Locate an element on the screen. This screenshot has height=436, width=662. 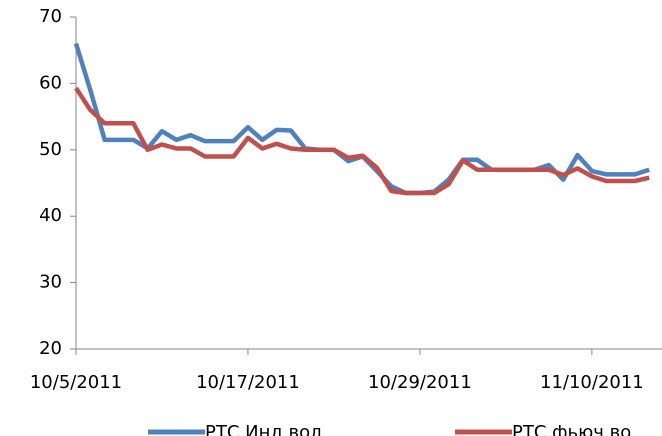
y-tick-label: 70 is located at coordinates (50, 16).